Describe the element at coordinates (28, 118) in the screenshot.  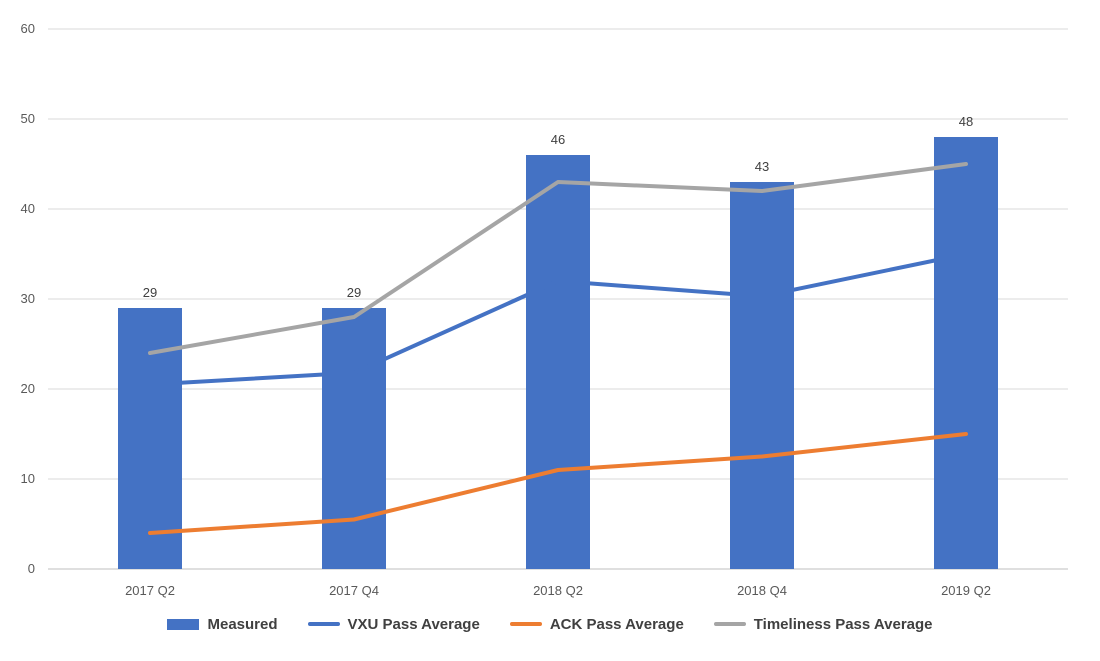
I see `y-tick-label: 50` at that location.